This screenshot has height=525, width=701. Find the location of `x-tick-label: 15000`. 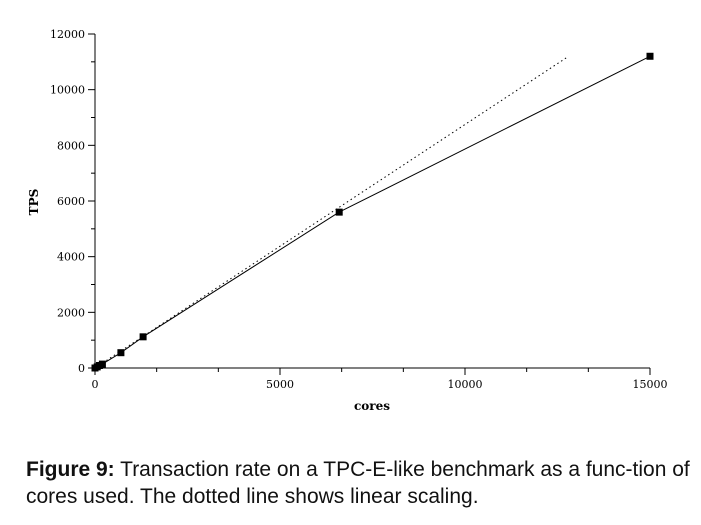

x-tick-label: 15000 is located at coordinates (650, 384).